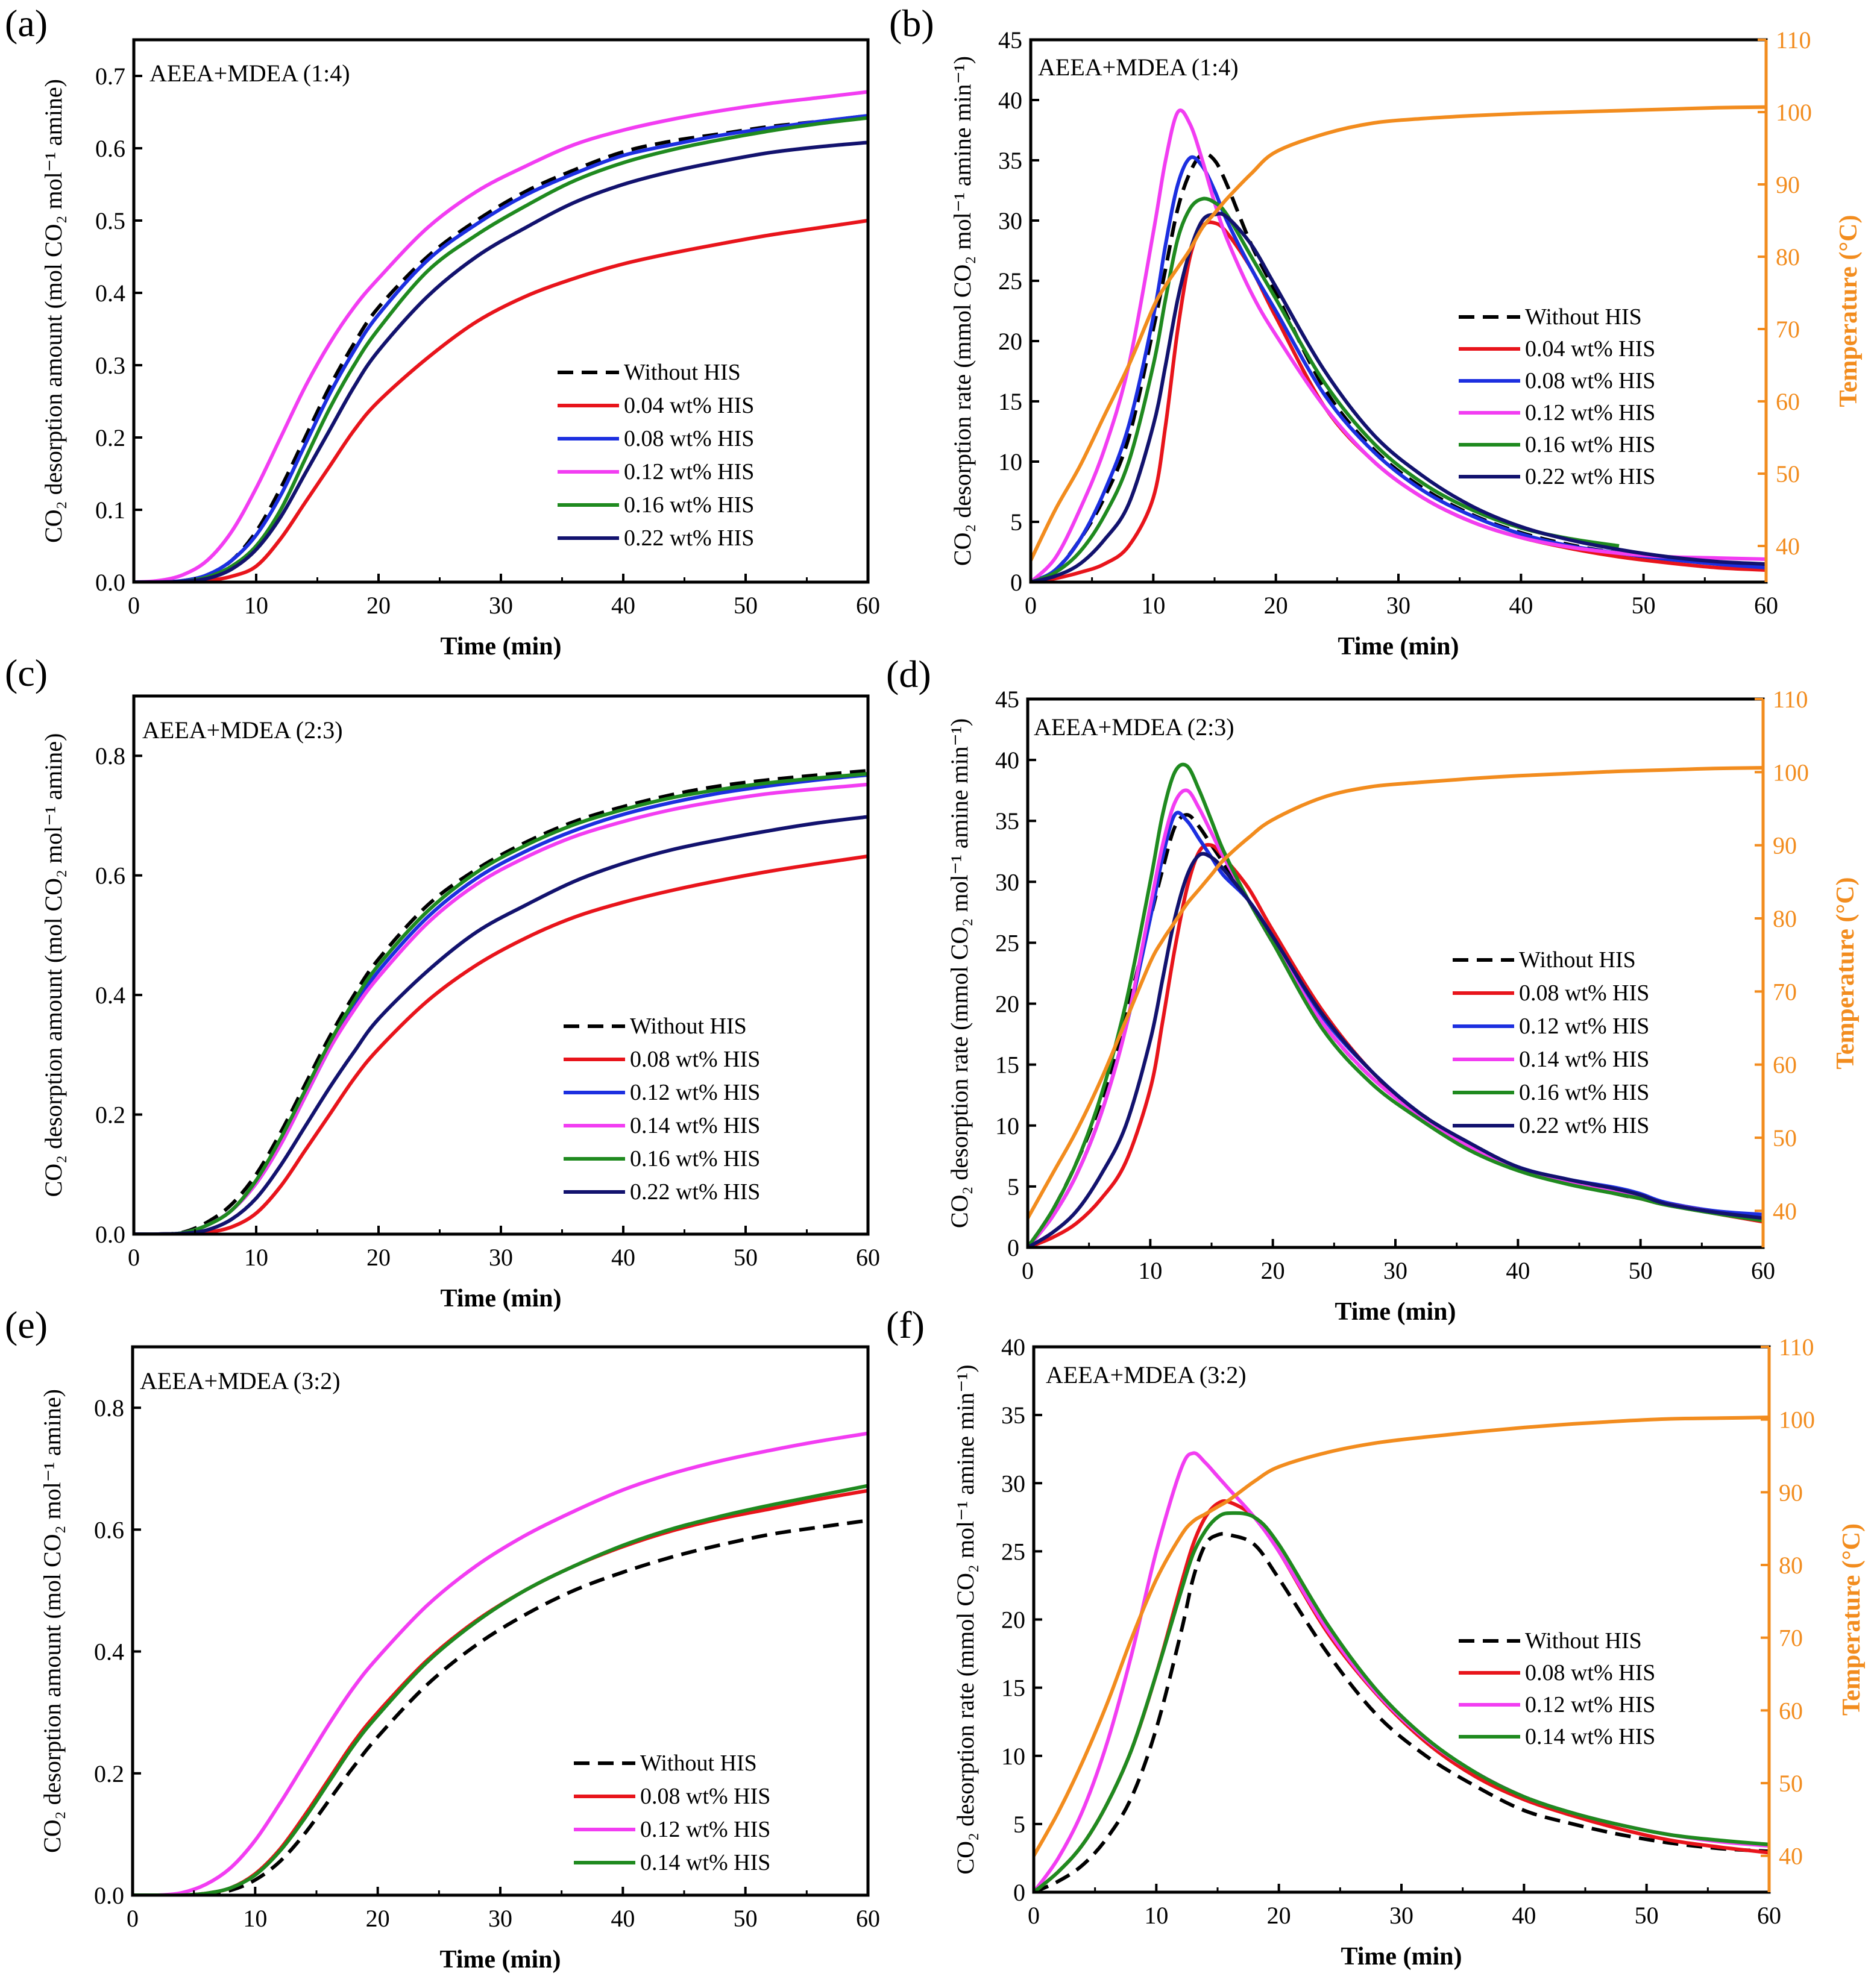 The width and height of the screenshot is (1874, 1988). What do you see at coordinates (110, 582) in the screenshot?
I see `y-tick-label: 0.0` at bounding box center [110, 582].